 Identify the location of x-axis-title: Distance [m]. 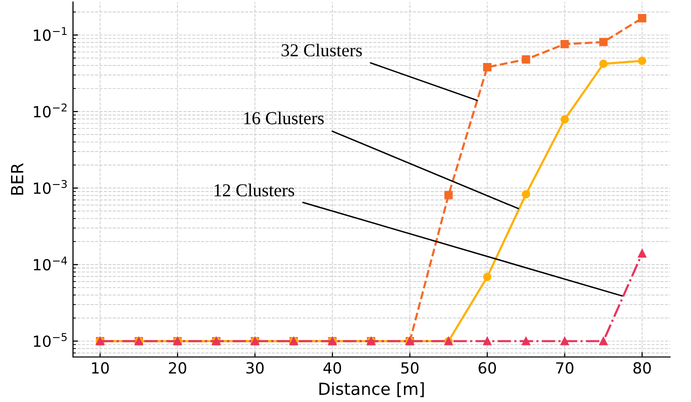
(371, 390).